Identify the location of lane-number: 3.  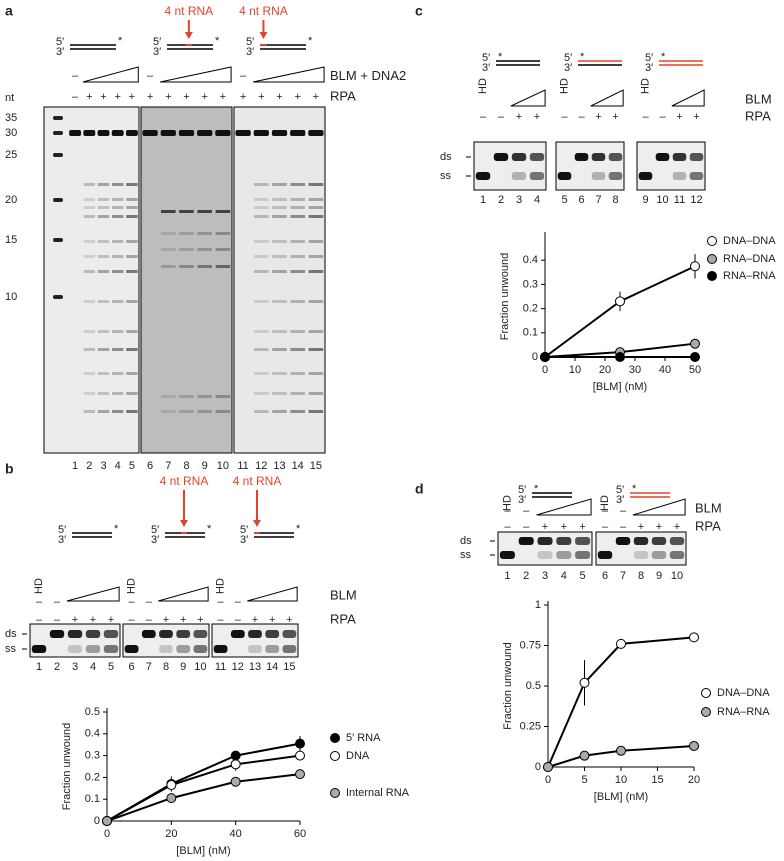
(519, 200).